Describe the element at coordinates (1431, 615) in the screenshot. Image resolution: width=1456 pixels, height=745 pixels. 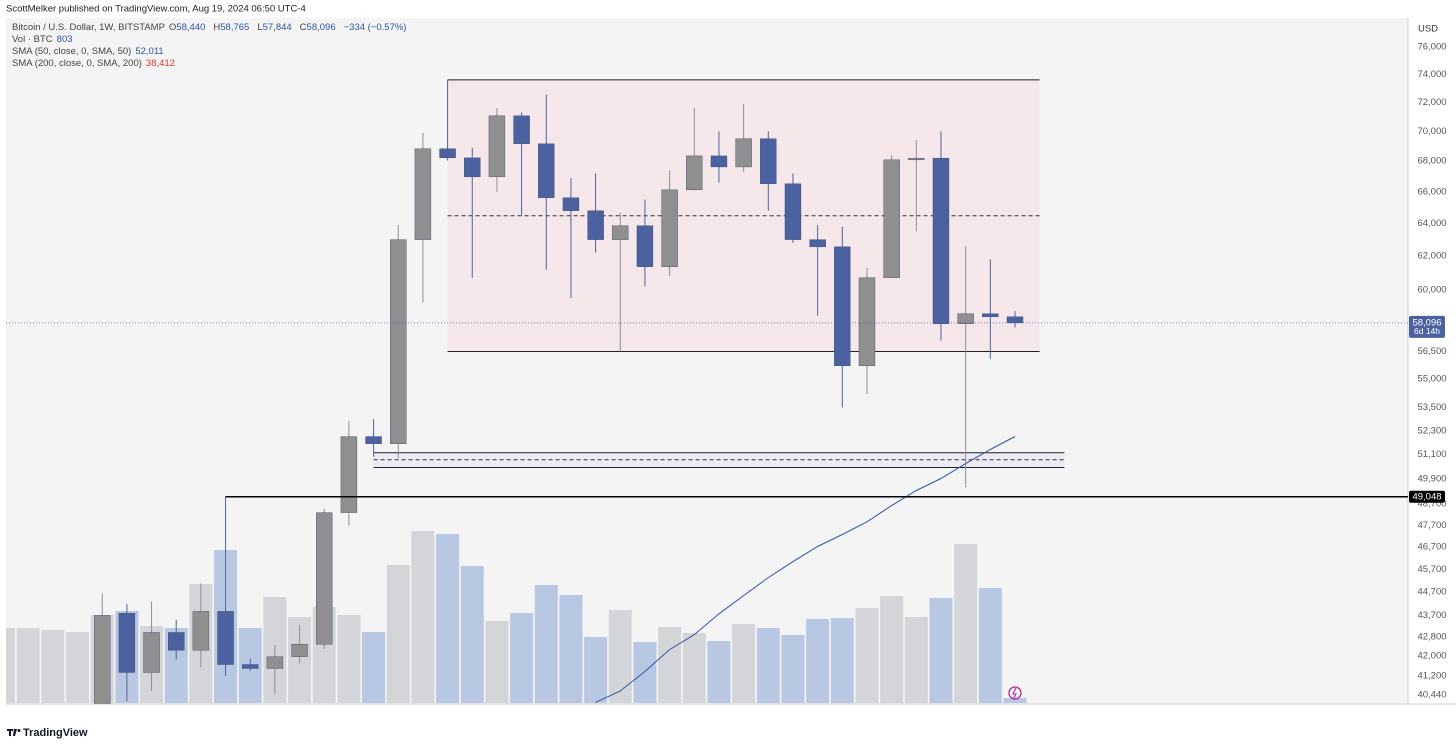
I see `y-tick-label: 43,700` at that location.